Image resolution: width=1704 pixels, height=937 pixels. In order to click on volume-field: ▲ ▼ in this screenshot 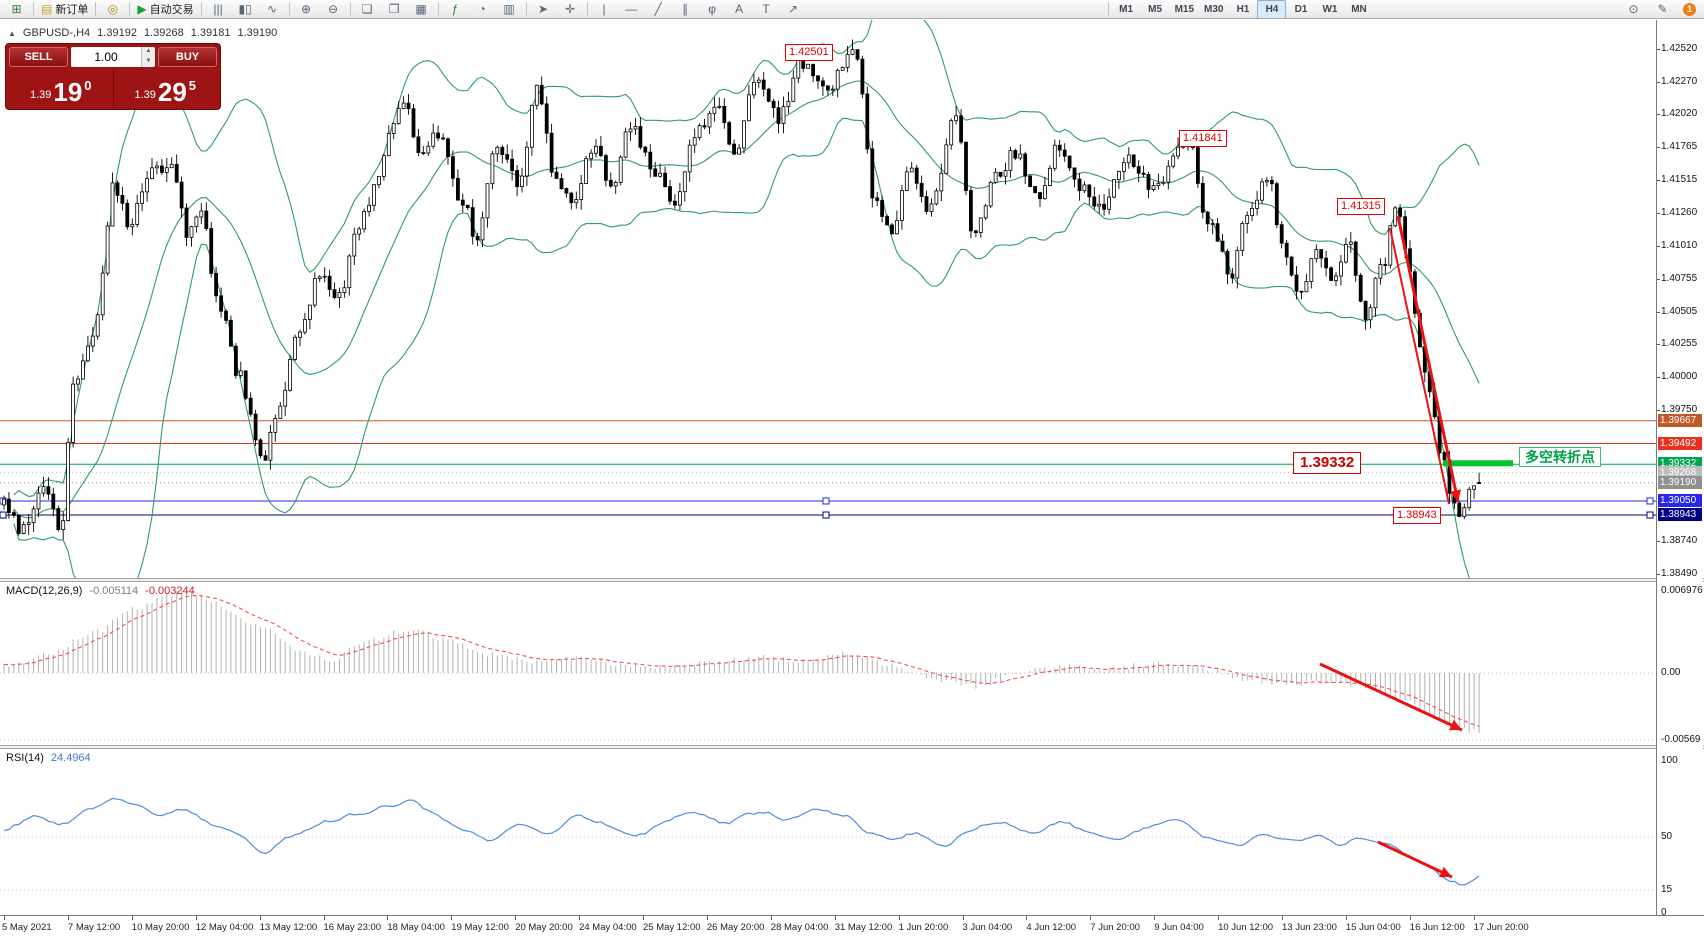, I will do `click(113, 57)`.